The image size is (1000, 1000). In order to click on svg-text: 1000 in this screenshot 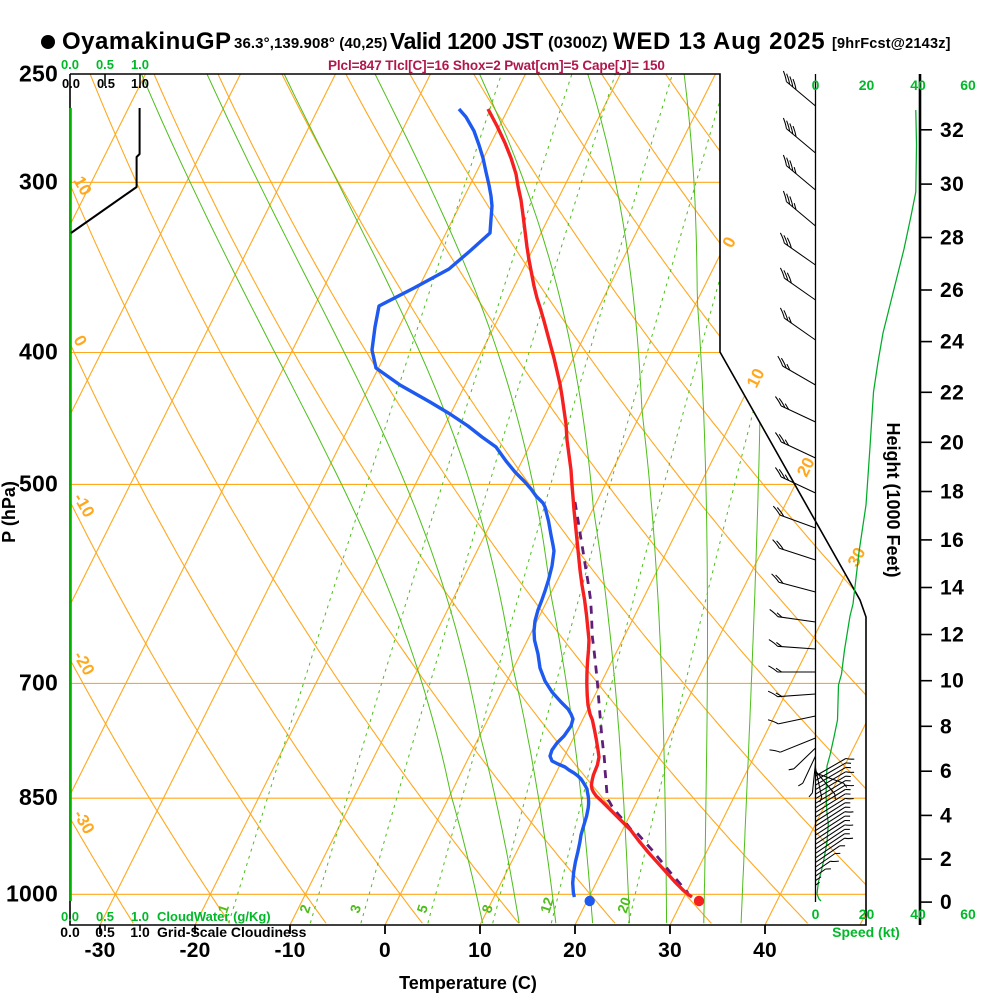, I will do `click(32, 893)`.